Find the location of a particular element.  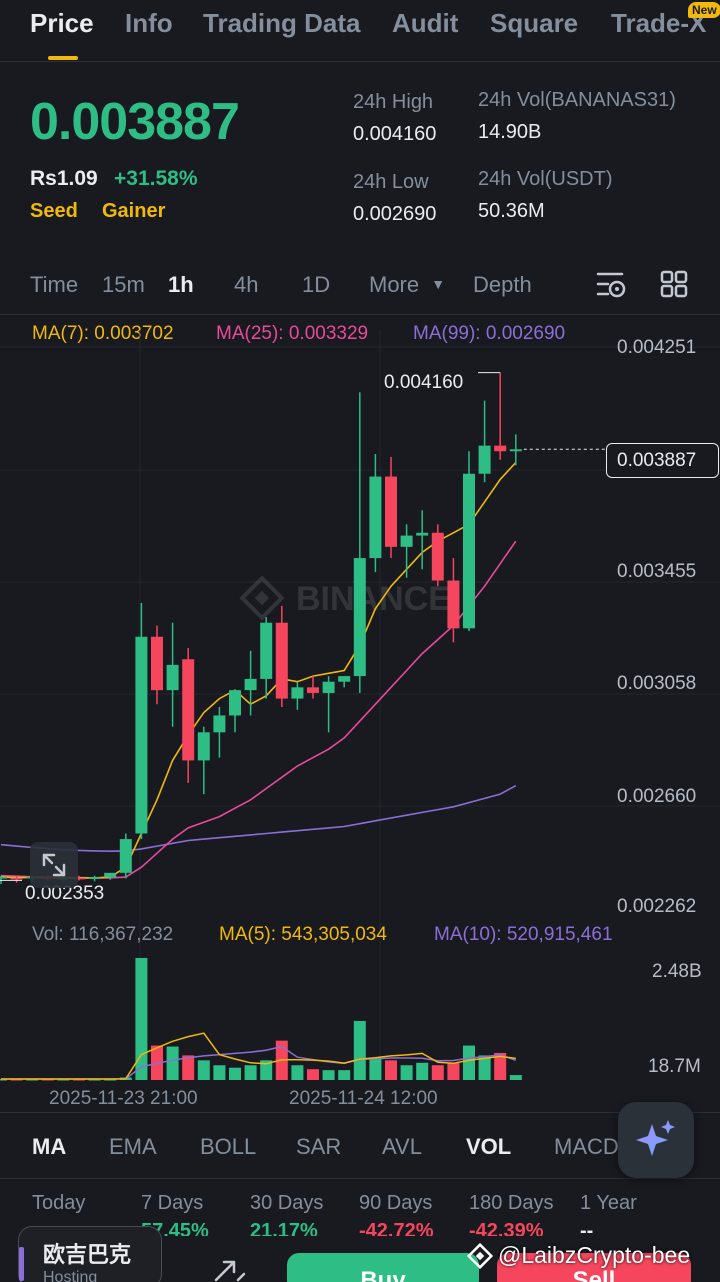

interval-time: Time is located at coordinates (54, 284).